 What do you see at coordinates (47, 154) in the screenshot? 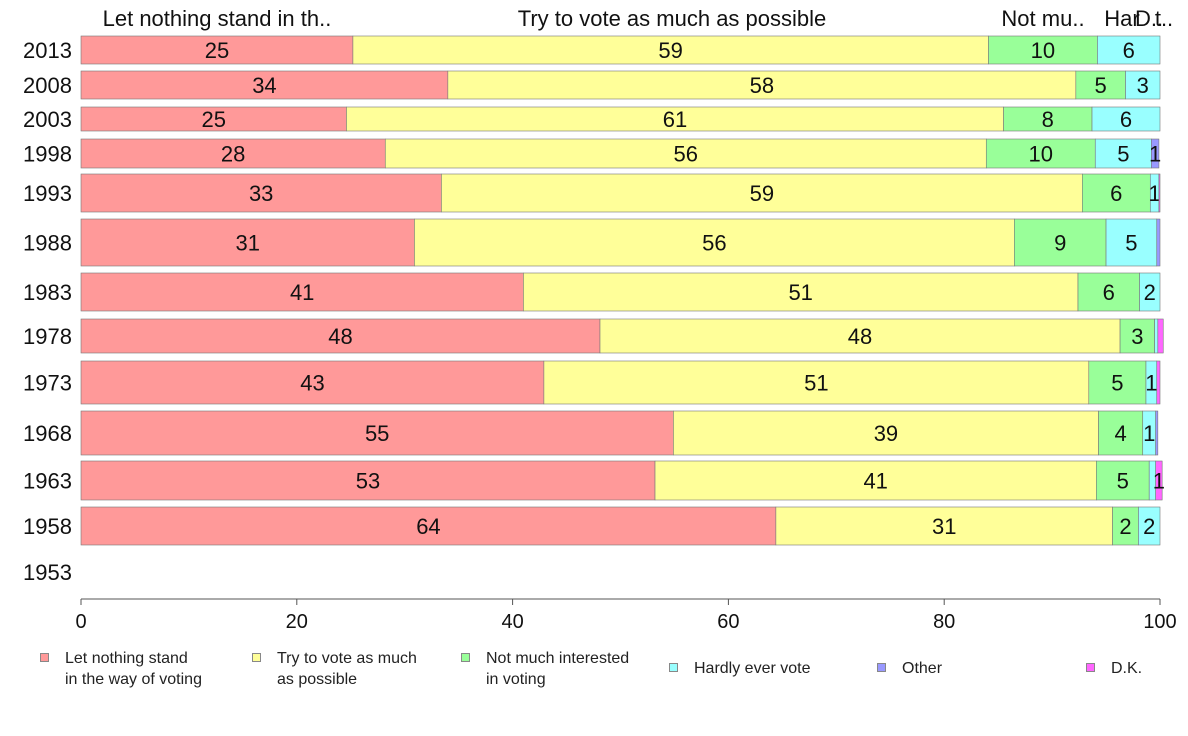
I see `category-label: 1998` at bounding box center [47, 154].